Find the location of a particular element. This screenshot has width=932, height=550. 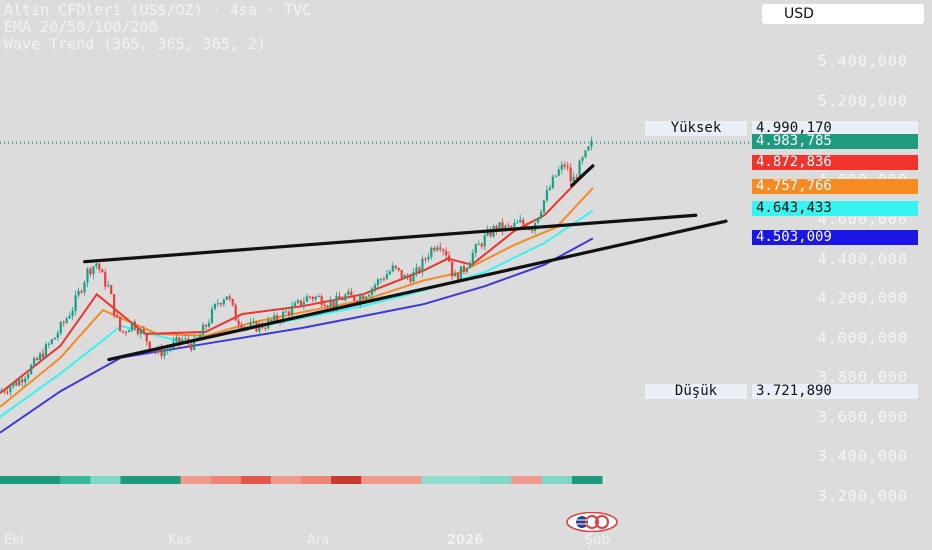

currency-selector: USD is located at coordinates (843, 14).